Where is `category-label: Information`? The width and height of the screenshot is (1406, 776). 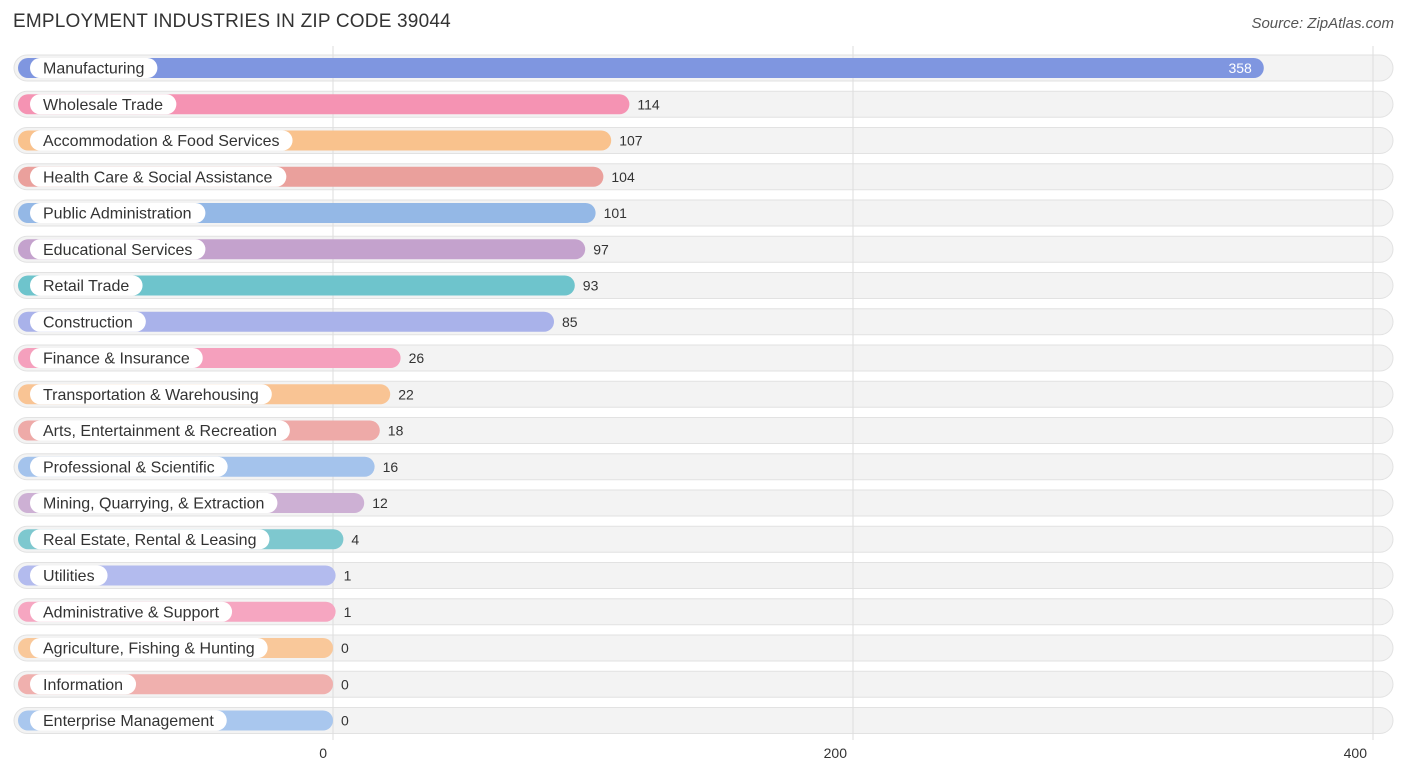
category-label: Information is located at coordinates (83, 685).